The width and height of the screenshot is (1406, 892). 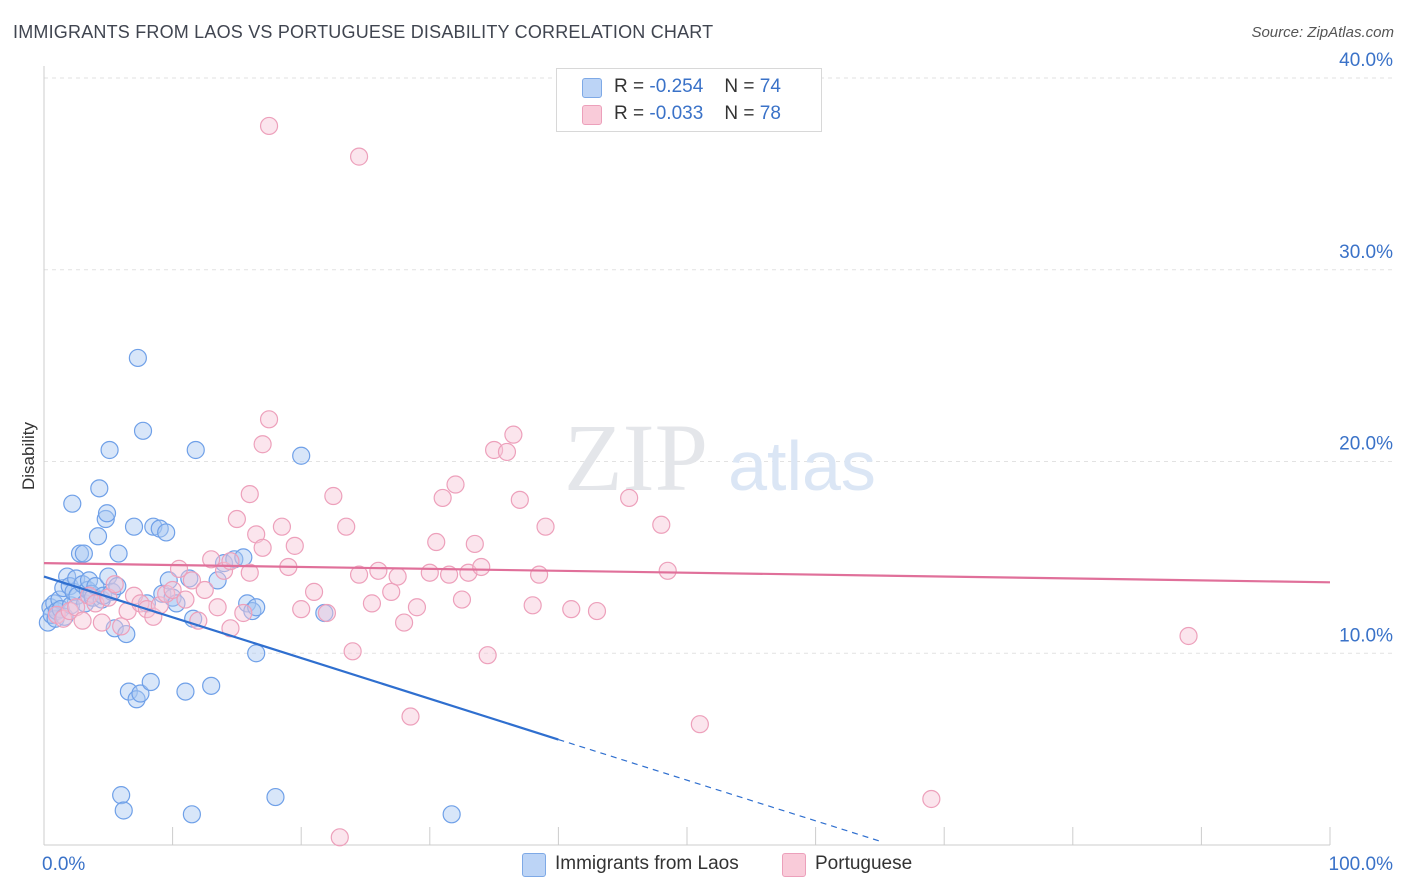 I want to click on trend-line-laos, so click(x=301, y=658).